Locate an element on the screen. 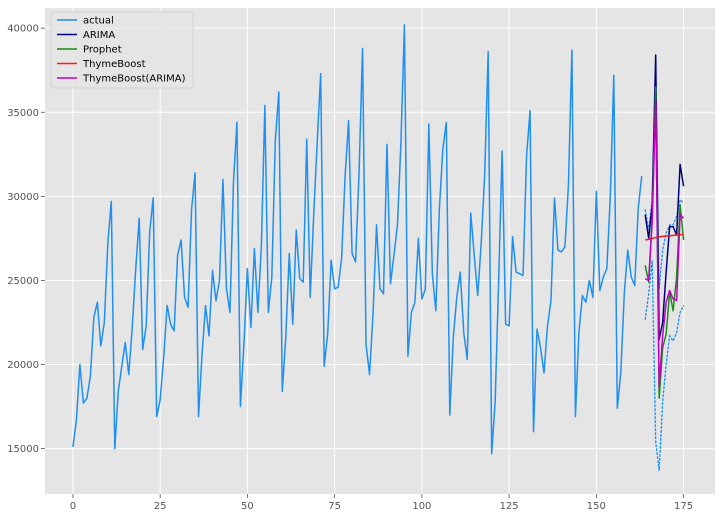 The height and width of the screenshot is (520, 722). x-tick-label: 100 is located at coordinates (421, 506).